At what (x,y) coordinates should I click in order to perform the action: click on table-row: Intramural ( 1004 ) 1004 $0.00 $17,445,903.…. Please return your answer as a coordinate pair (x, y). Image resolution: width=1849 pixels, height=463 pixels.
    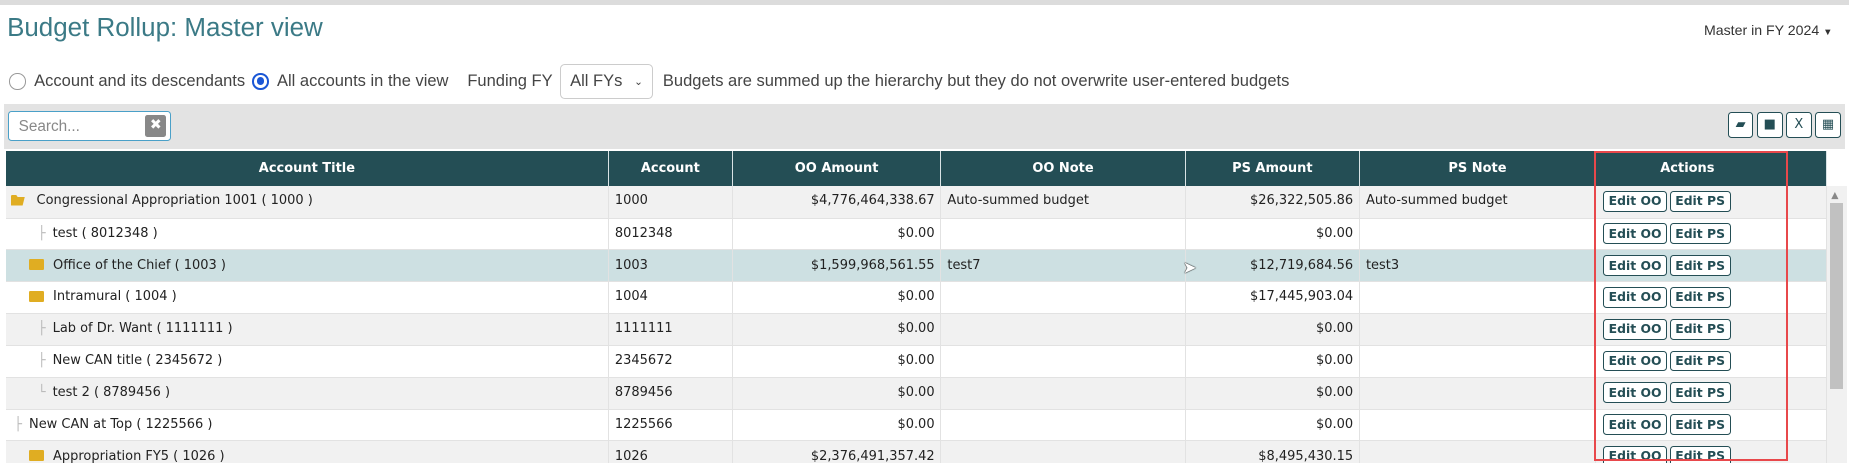
    Looking at the image, I should click on (916, 298).